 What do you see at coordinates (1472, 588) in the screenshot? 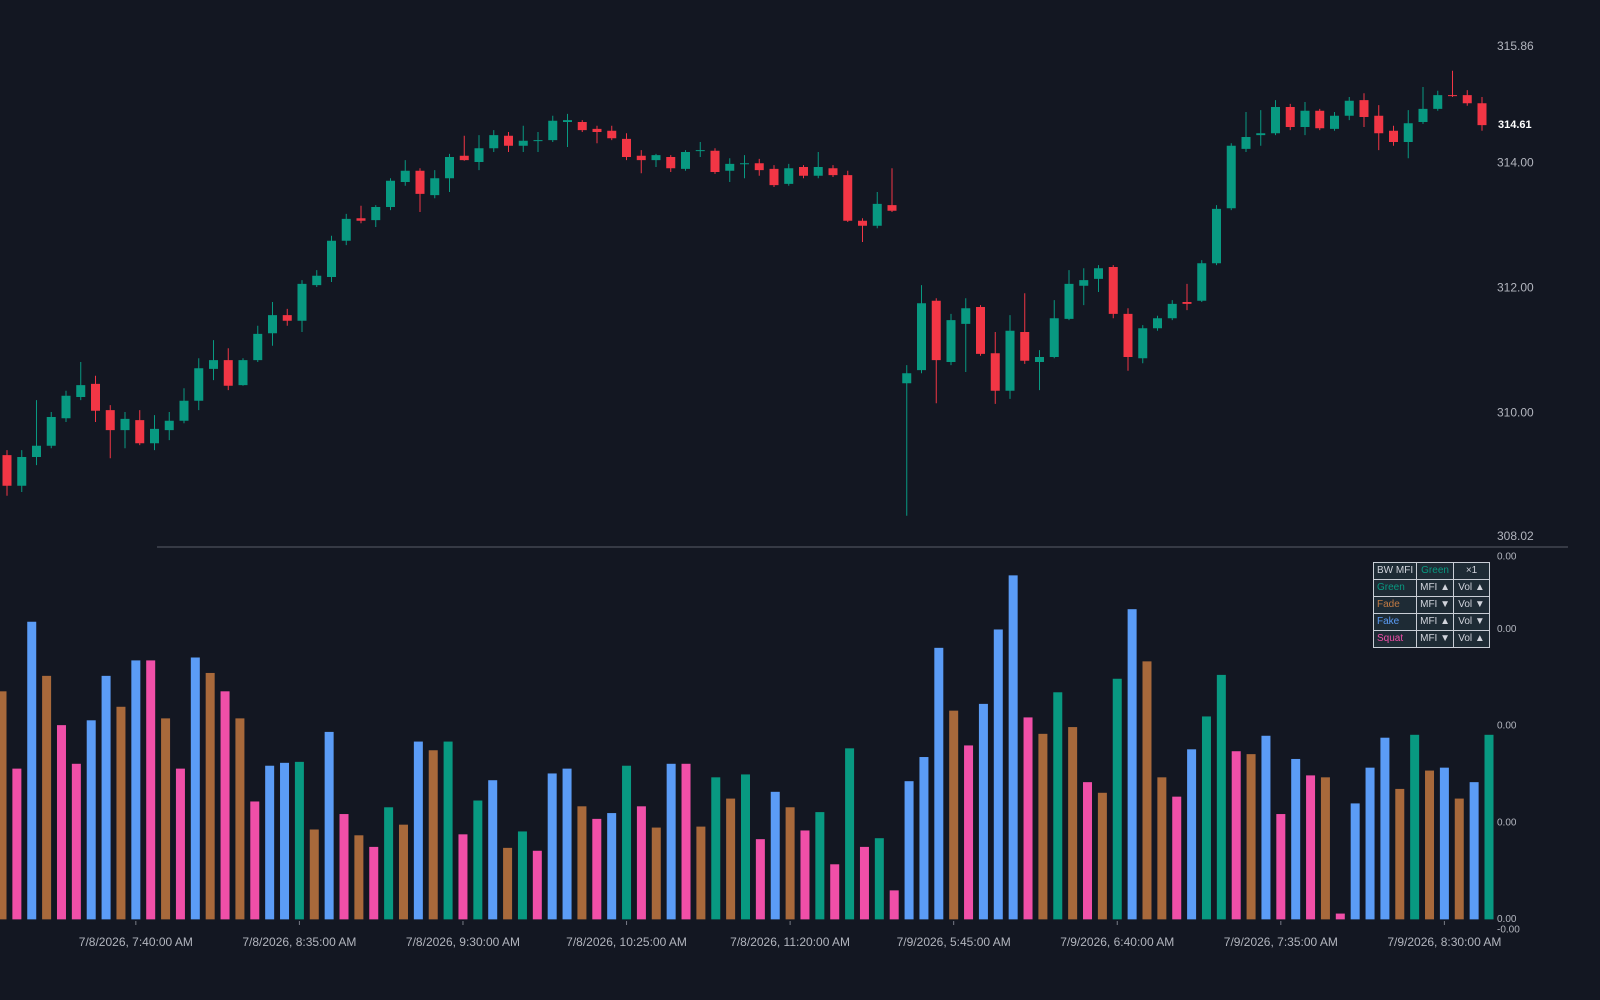
I see `legend-cell: Vol ▲` at bounding box center [1472, 588].